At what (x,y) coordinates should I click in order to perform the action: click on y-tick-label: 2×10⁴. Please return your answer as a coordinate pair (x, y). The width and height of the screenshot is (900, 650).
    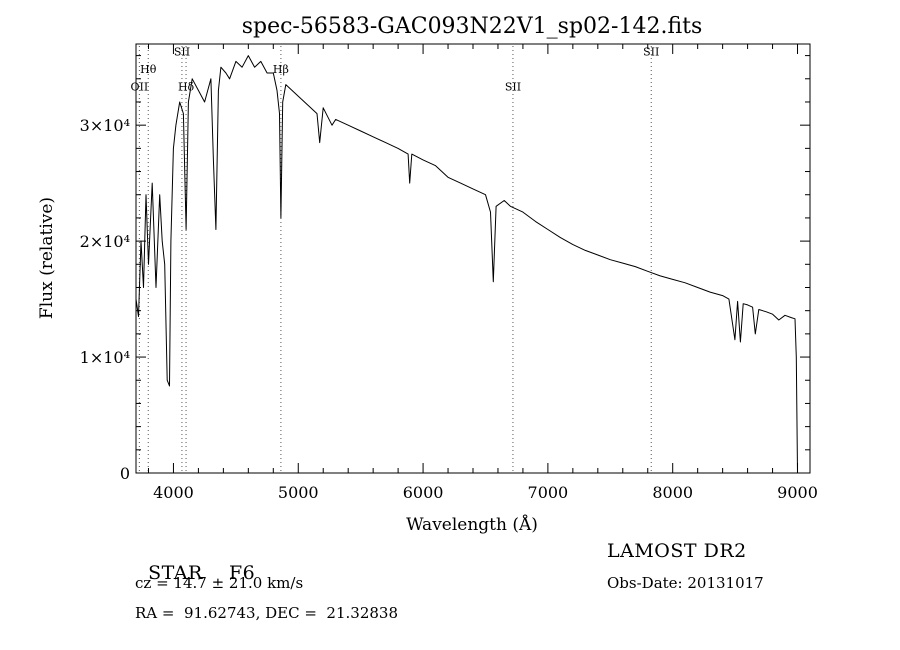
    Looking at the image, I should click on (105, 241).